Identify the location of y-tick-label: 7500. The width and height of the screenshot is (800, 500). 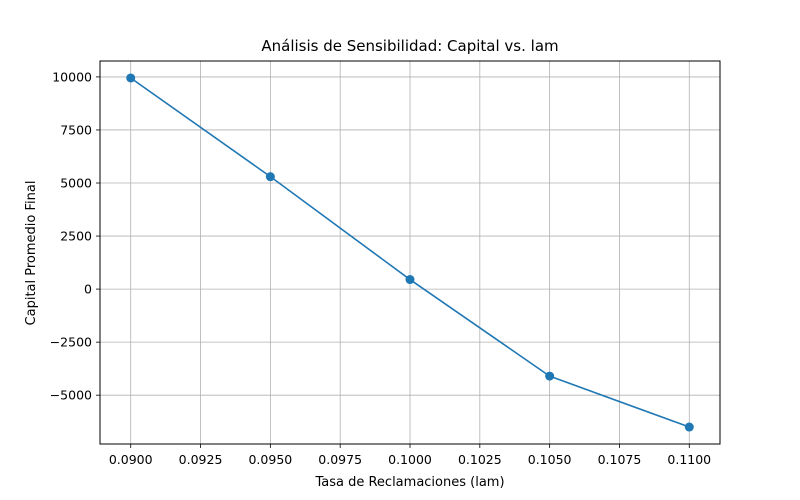
(76, 129).